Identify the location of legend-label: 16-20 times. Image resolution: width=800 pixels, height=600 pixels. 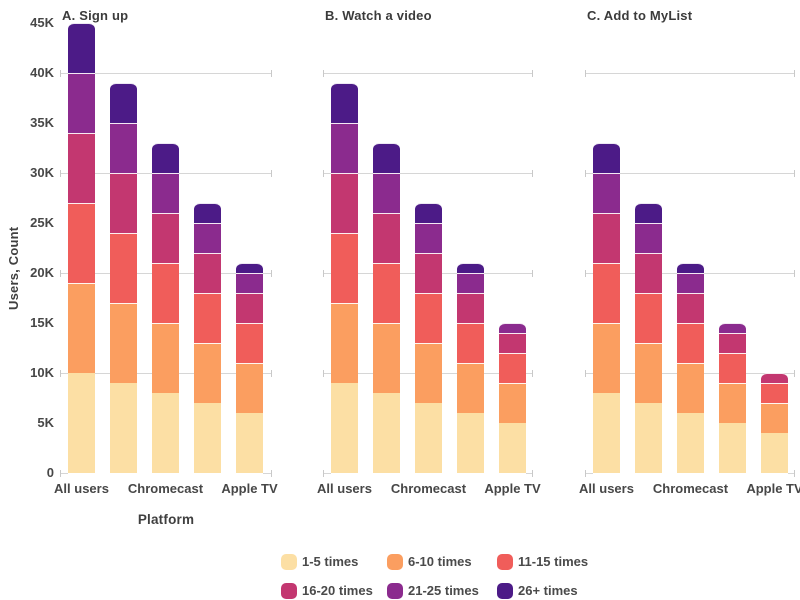
(337, 590).